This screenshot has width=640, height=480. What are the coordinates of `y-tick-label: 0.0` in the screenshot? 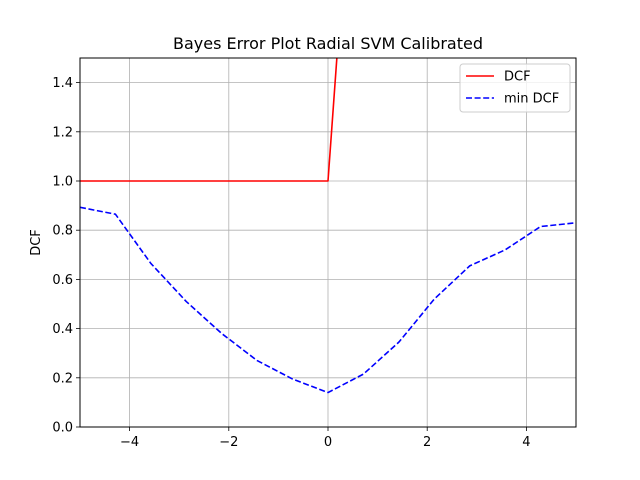 It's located at (62, 428).